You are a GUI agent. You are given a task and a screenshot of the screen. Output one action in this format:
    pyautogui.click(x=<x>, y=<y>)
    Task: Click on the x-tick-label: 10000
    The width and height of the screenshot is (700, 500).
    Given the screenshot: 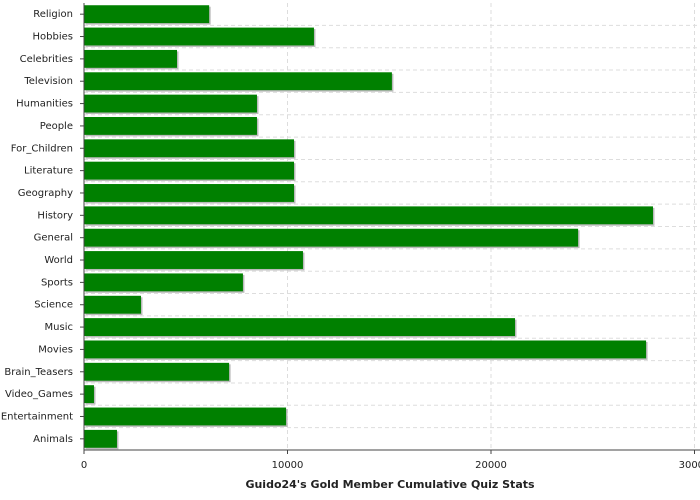 What is the action you would take?
    pyautogui.click(x=288, y=465)
    